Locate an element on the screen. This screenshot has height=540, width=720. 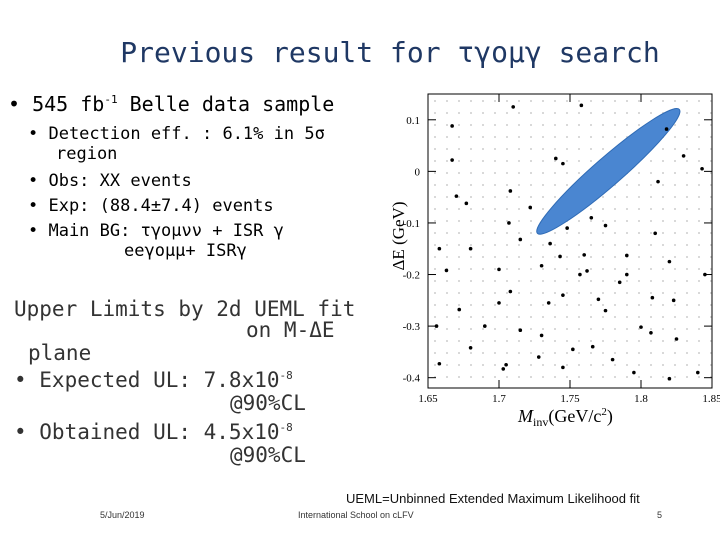
sub-main-bg: • Main BG: τγομνν + ISR γ is located at coordinates (156, 231).